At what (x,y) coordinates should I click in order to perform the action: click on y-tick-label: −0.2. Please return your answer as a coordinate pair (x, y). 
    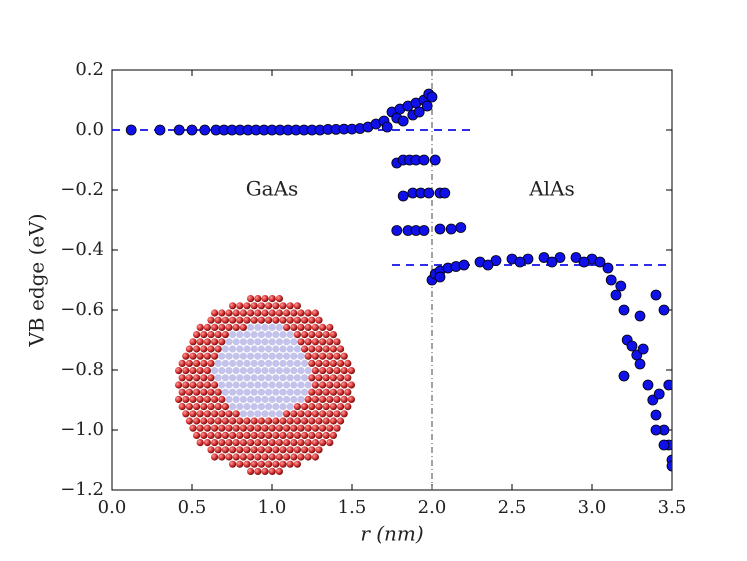
    Looking at the image, I should click on (82, 189).